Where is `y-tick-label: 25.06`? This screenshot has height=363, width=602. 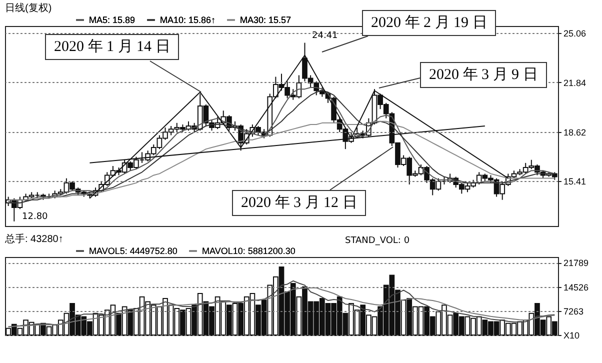
y-tick-label: 25.06 is located at coordinates (575, 33).